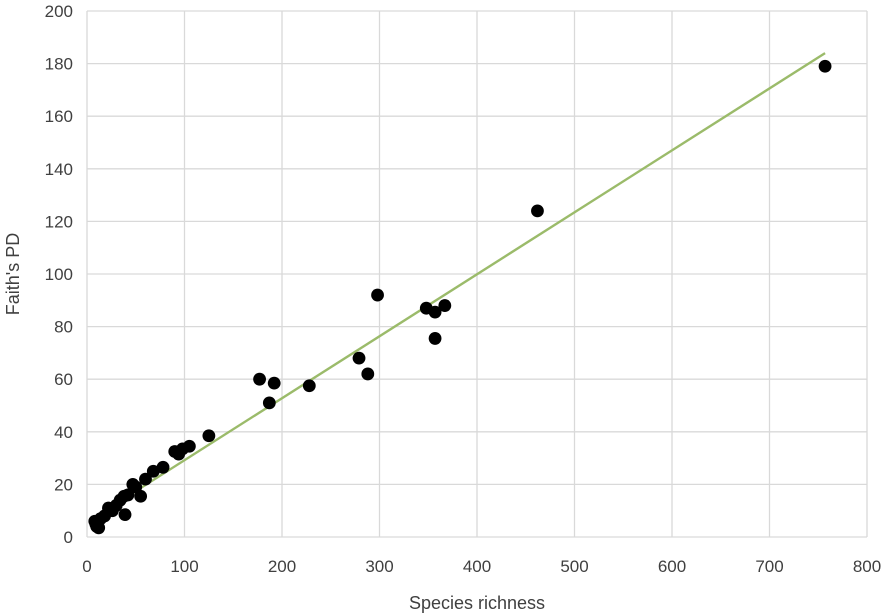 The image size is (886, 616). What do you see at coordinates (379, 566) in the screenshot?
I see `x-tick-label: 300` at bounding box center [379, 566].